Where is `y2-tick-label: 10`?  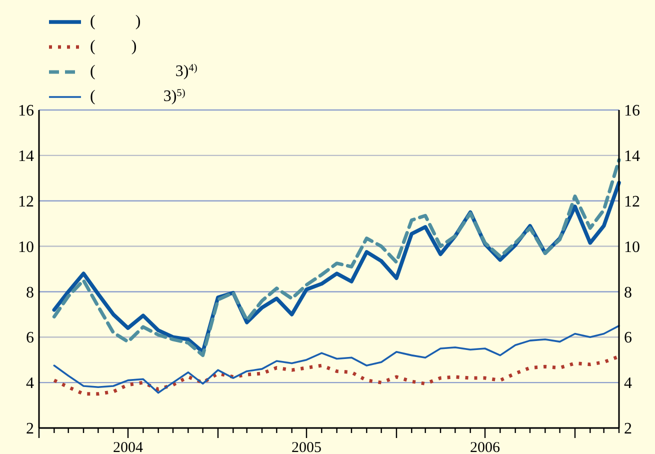 y2-tick-label: 10 is located at coordinates (632, 247).